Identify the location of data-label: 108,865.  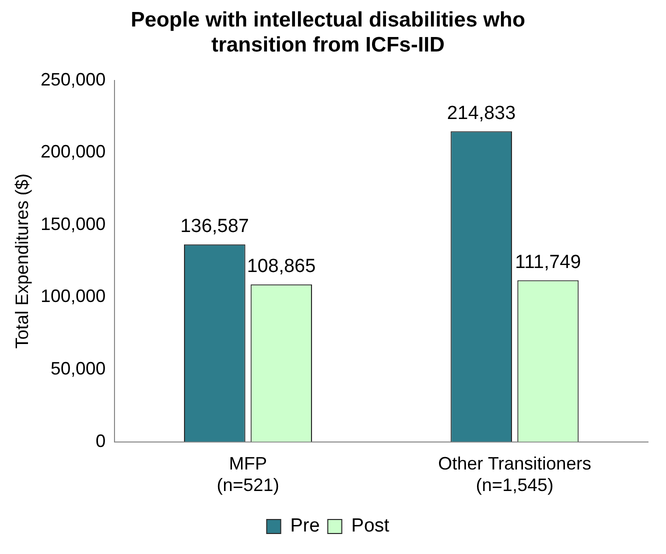
(281, 267).